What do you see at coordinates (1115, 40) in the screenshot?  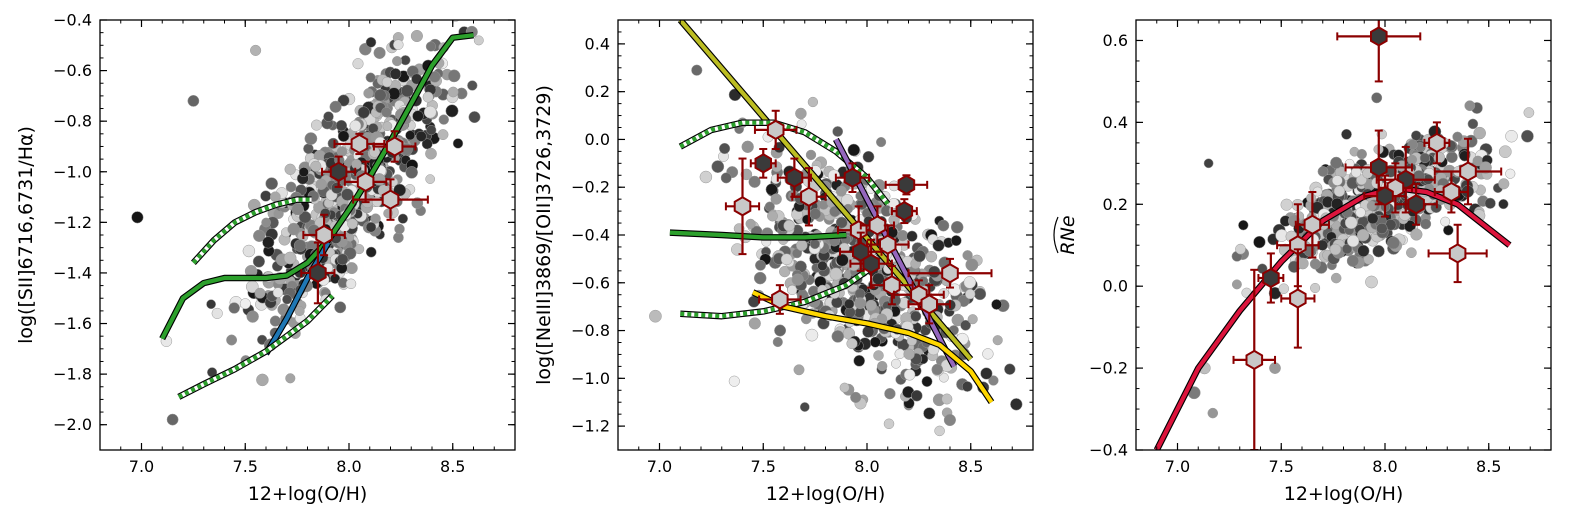 I see `y-tick-label: 0.6` at bounding box center [1115, 40].